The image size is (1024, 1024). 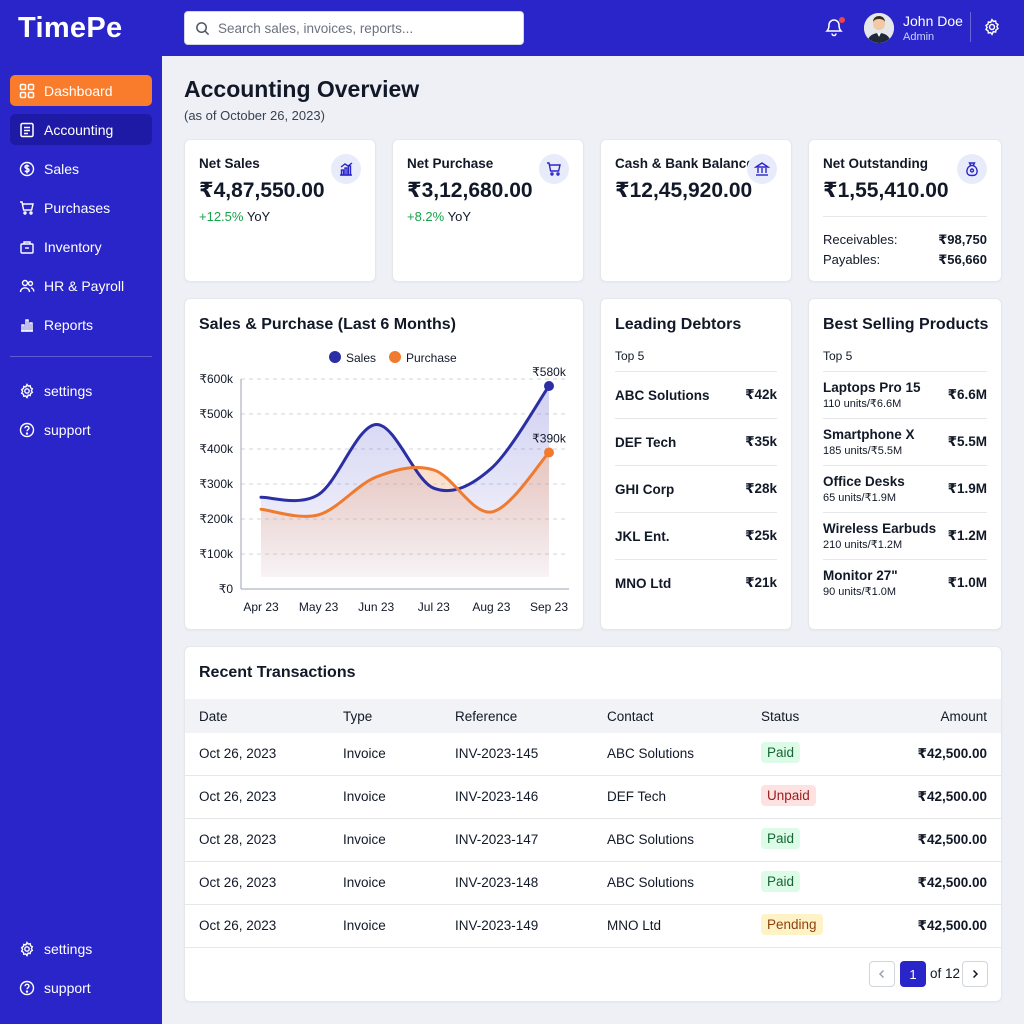 What do you see at coordinates (662, 395) in the screenshot?
I see `debtor-name: ABC Solutions` at bounding box center [662, 395].